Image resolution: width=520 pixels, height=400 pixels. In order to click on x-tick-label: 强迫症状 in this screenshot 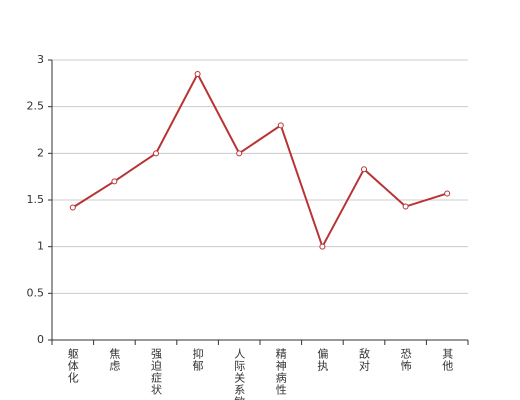, I will do `click(156, 372)`.